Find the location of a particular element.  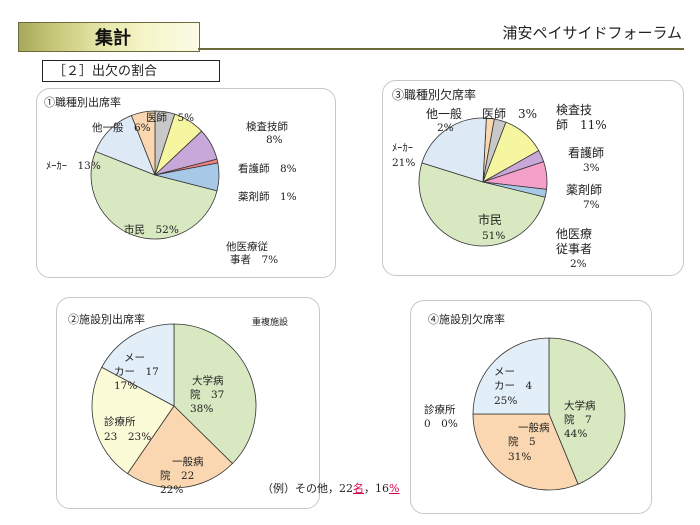

label-citizen: 市民 52% is located at coordinates (151, 230).